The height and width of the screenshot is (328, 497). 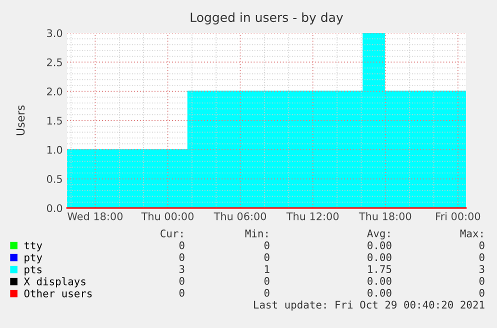 What do you see at coordinates (33, 271) in the screenshot?
I see `legend-label: pts` at bounding box center [33, 271].